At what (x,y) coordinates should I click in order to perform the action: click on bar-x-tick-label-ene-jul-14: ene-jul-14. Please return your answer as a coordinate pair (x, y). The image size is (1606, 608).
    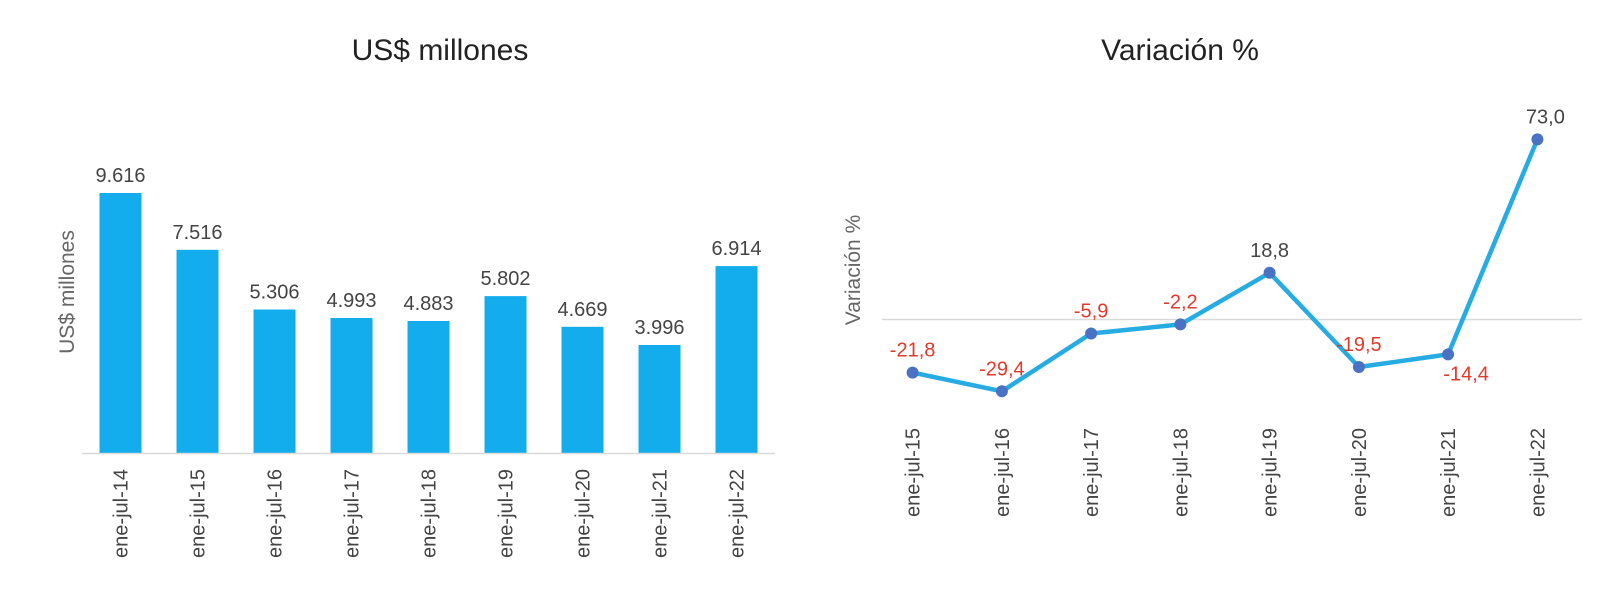
    Looking at the image, I should click on (122, 513).